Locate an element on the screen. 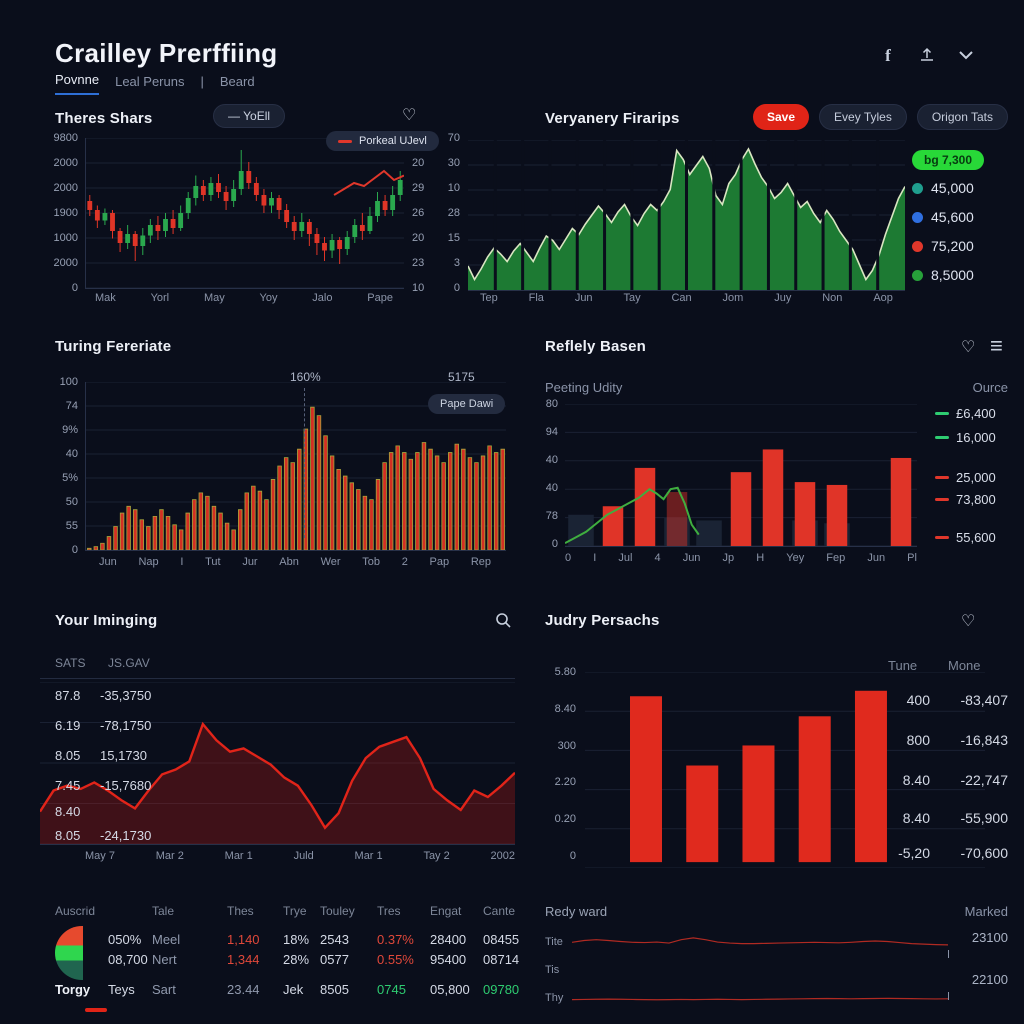 This screenshot has width=1024, height=1024. table-cell: 23.44 is located at coordinates (243, 989).